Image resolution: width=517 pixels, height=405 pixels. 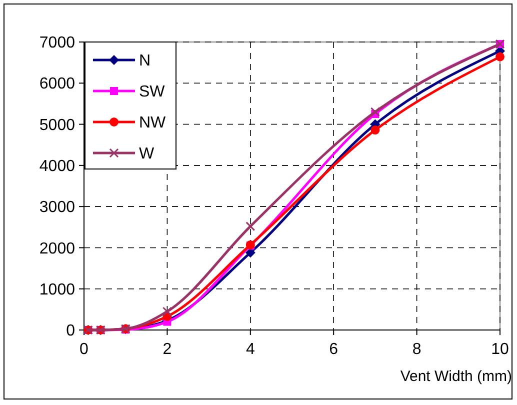 I want to click on x-axis-title: Vent Width (mm), so click(x=456, y=376).